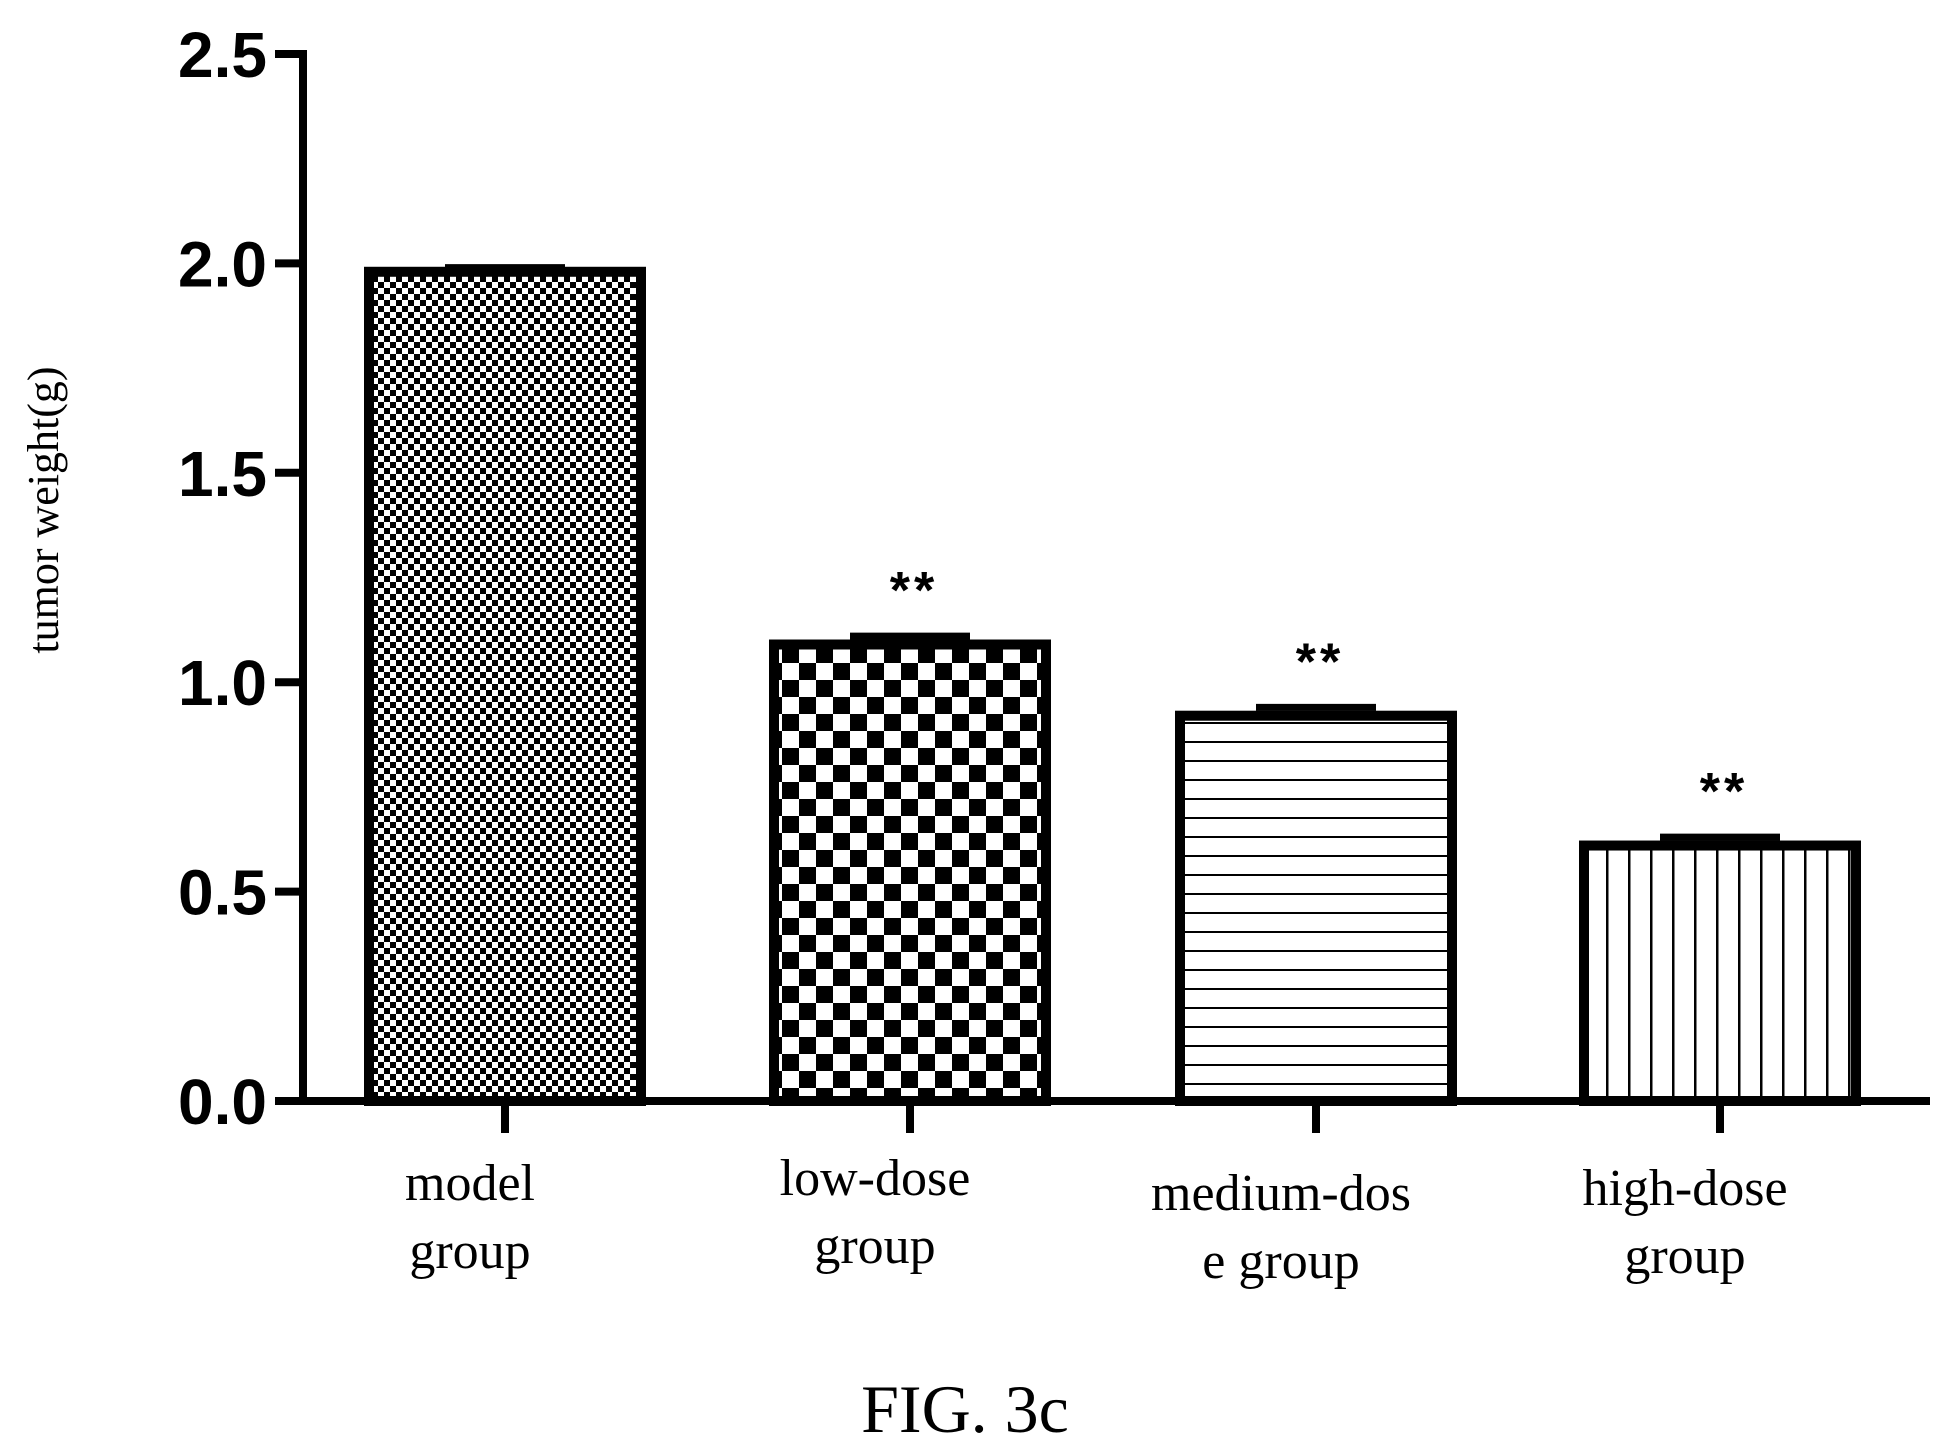 The image size is (1939, 1449). Describe the element at coordinates (1280, 1261) in the screenshot. I see `x-category-label: e group` at that location.